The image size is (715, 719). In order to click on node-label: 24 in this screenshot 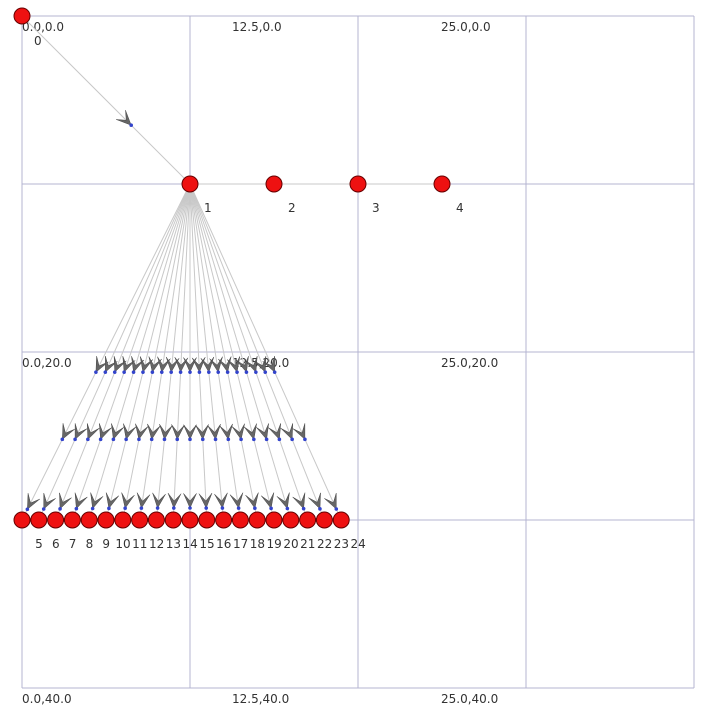, I will do `click(358, 544)`.